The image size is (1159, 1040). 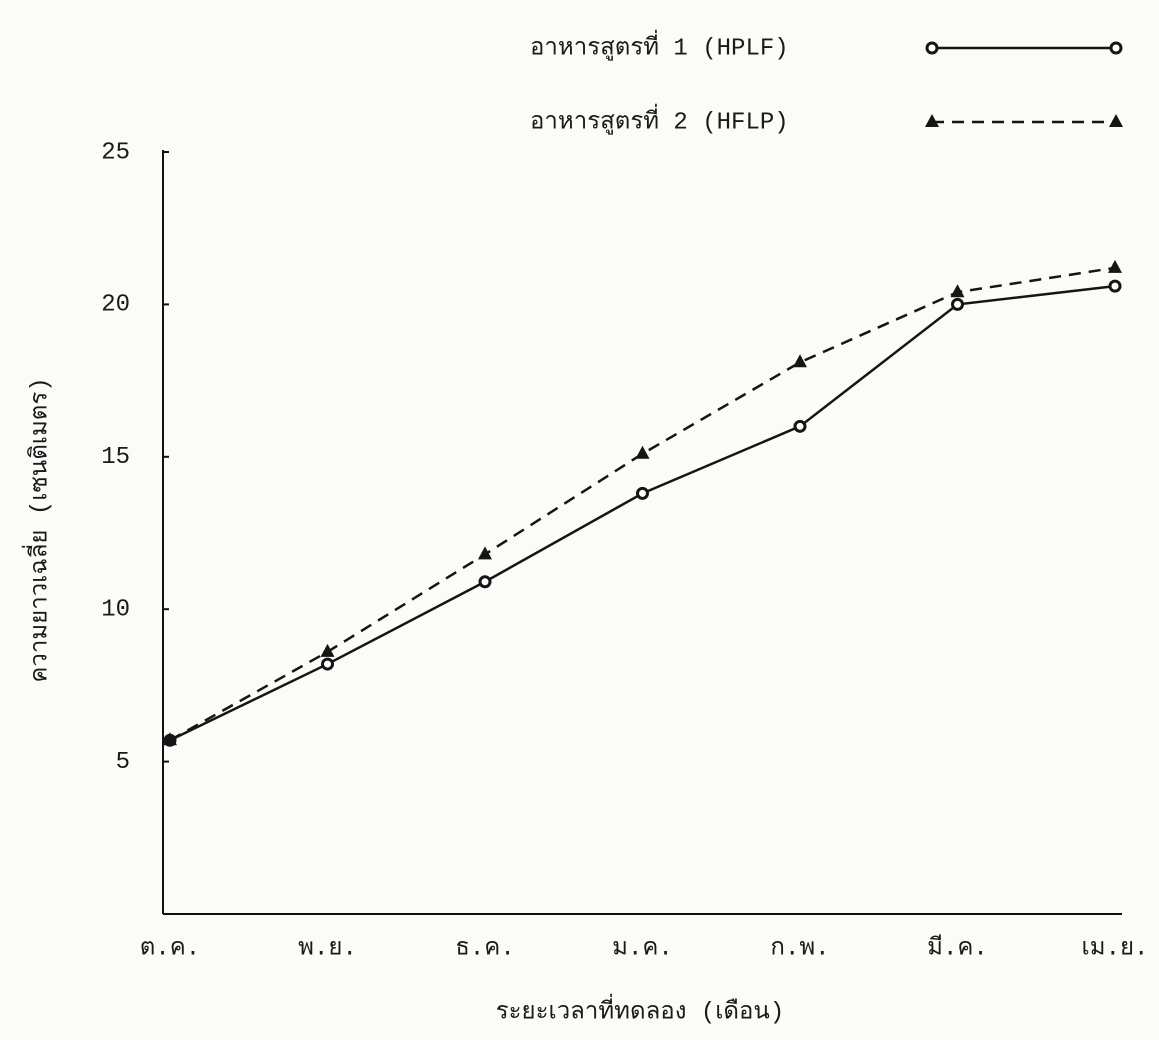 What do you see at coordinates (170, 948) in the screenshot?
I see `x-tick-label: ต.ค.` at bounding box center [170, 948].